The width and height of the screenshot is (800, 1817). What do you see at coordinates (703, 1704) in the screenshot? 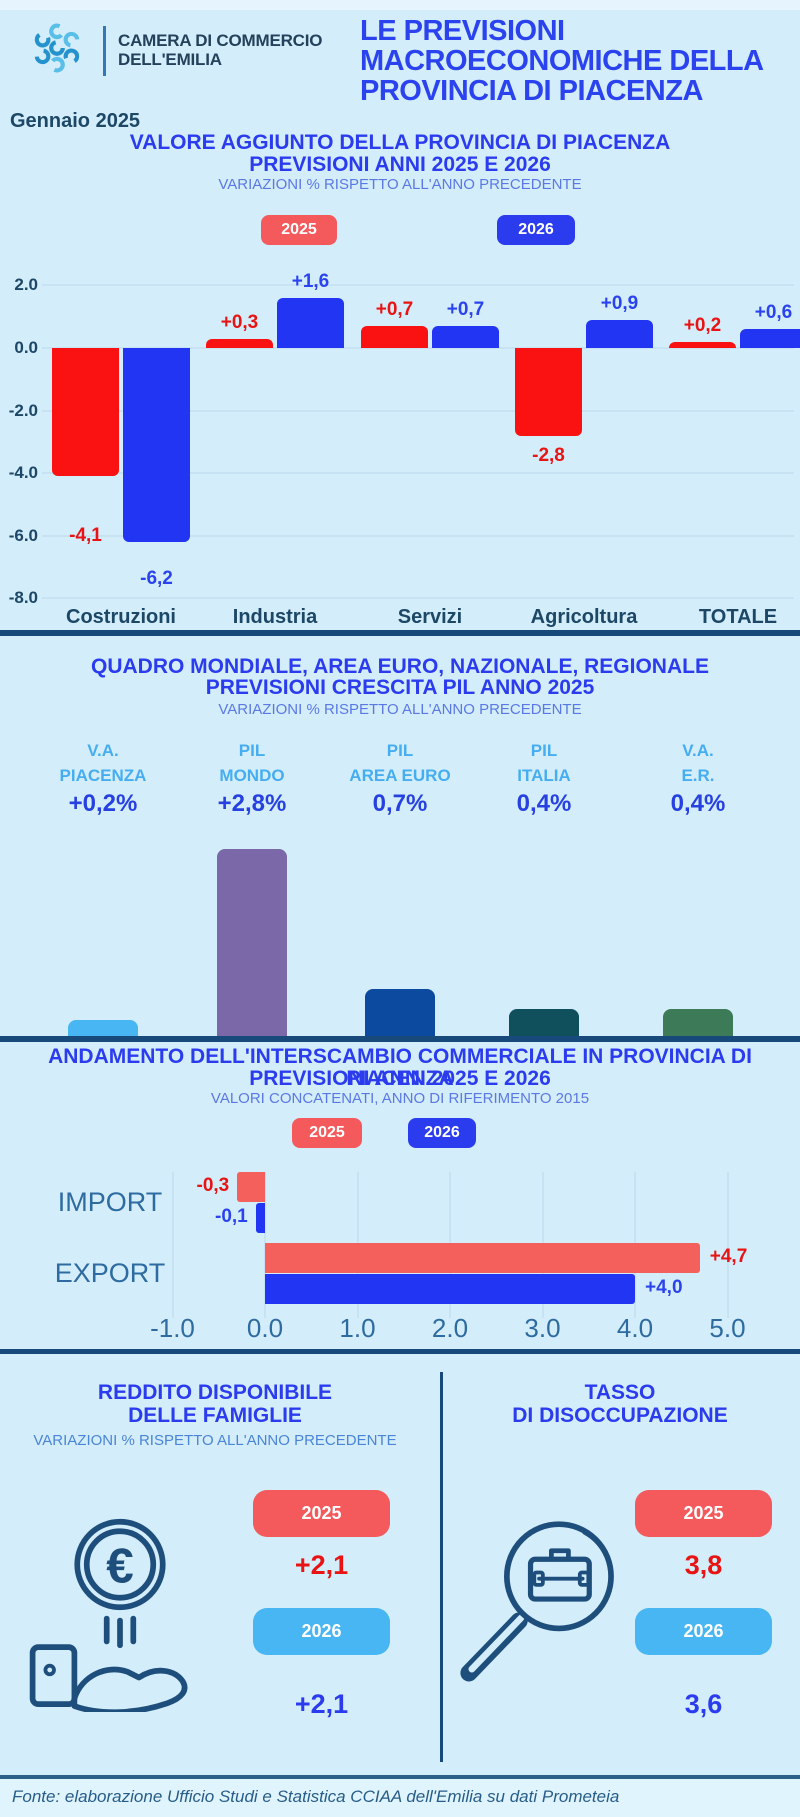
I see `tasso-2026-value: 3,6` at bounding box center [703, 1704].